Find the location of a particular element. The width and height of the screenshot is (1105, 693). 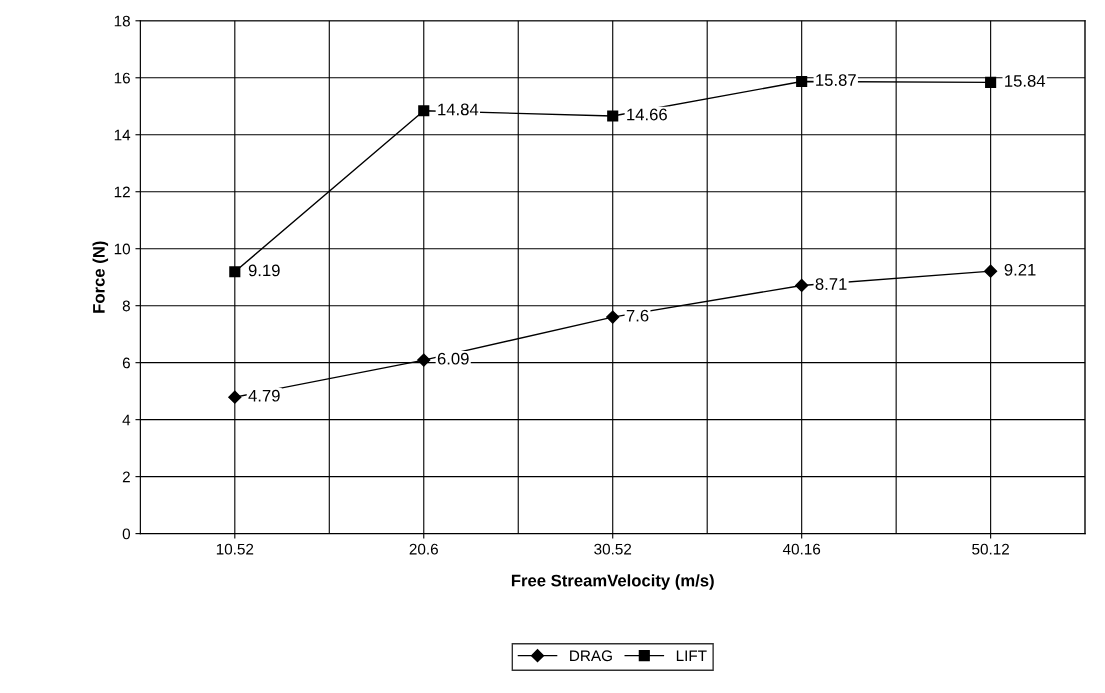

data-label: 7.6 is located at coordinates (637, 315).